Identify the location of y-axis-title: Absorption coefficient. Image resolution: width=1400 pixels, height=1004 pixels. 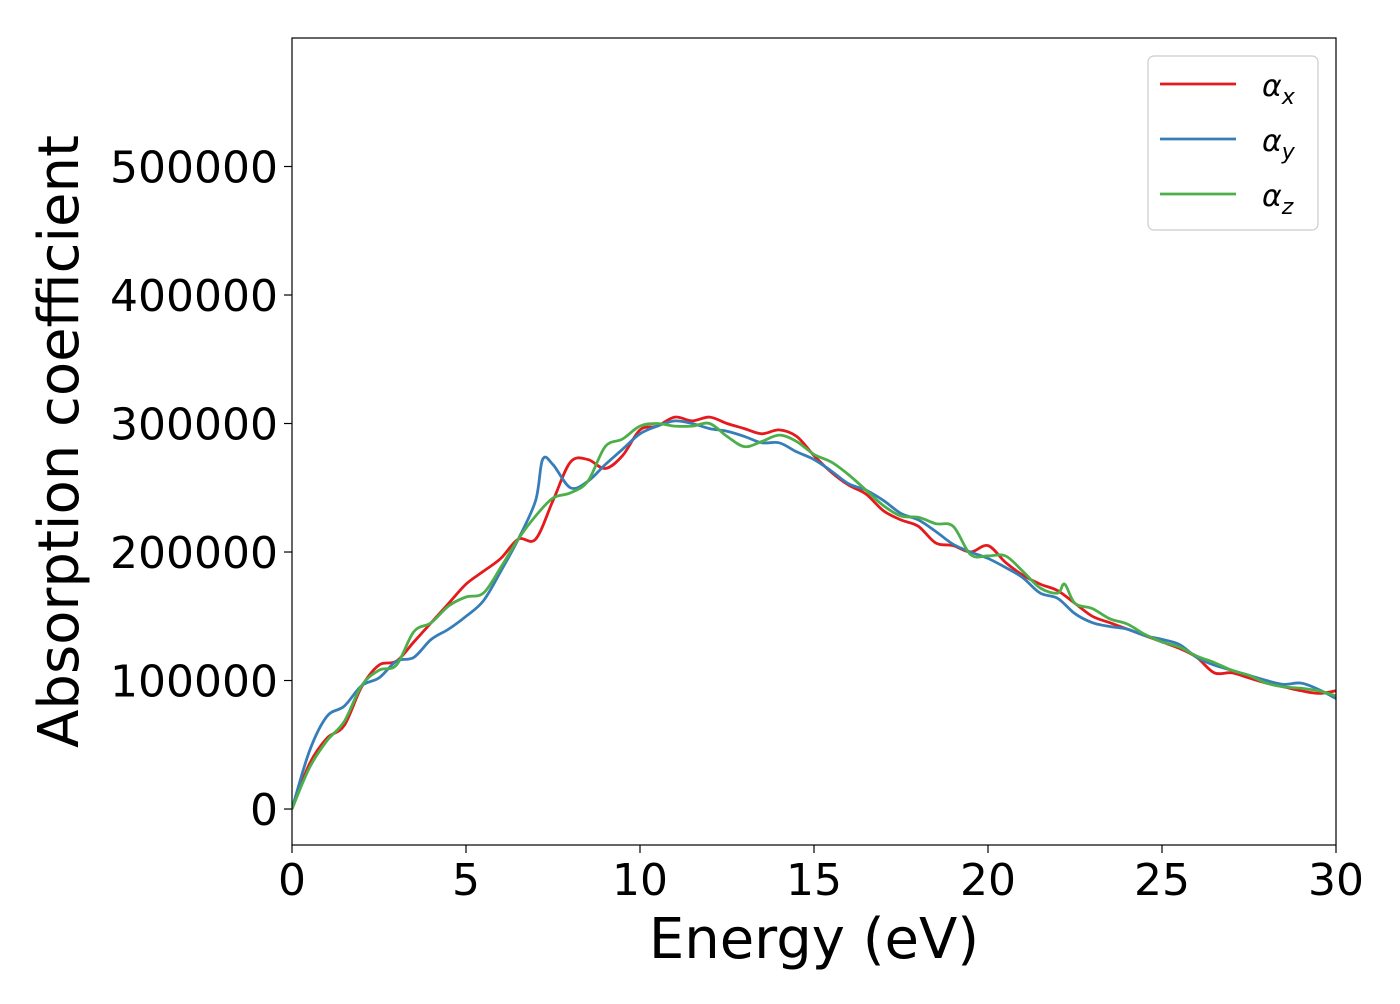
(59, 441).